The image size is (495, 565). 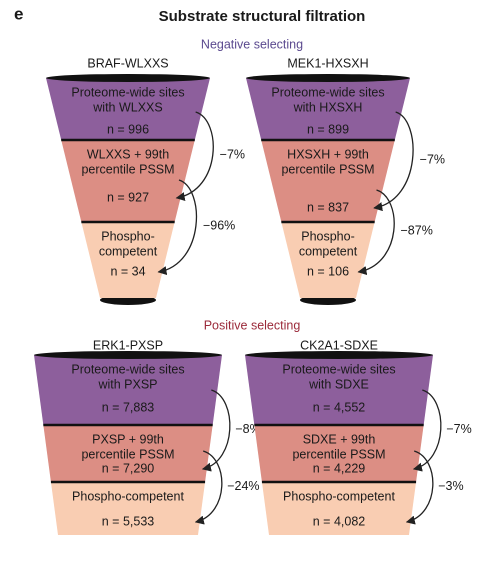 What do you see at coordinates (128, 468) in the screenshot?
I see `stage-count: n = 7,290` at bounding box center [128, 468].